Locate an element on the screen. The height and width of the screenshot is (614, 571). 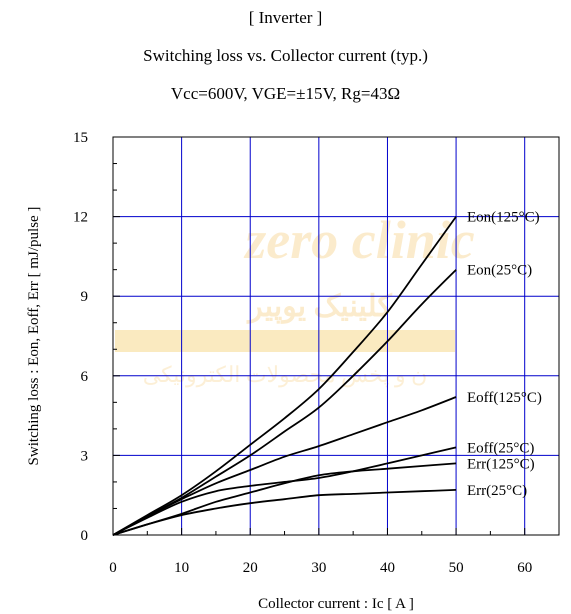
watermark-text-subline: ن و پخش محصولات الکترونیکی is located at coordinates (285, 375).